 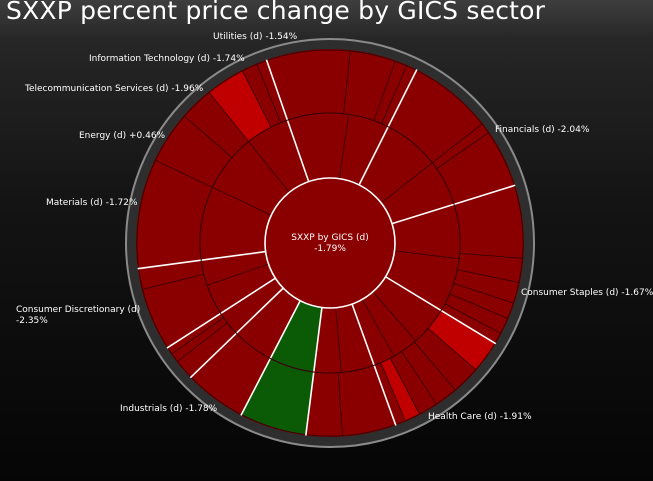 What do you see at coordinates (276, 12) in the screenshot?
I see `chart-title: SXXP percent price change by GICS sector` at bounding box center [276, 12].